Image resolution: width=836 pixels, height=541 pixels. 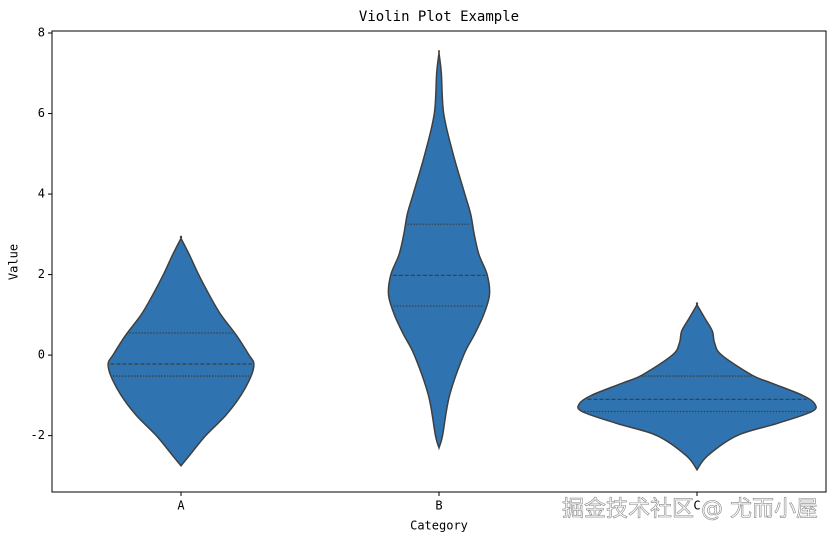 What do you see at coordinates (41, 33) in the screenshot?
I see `y-tick-label: 8` at bounding box center [41, 33].